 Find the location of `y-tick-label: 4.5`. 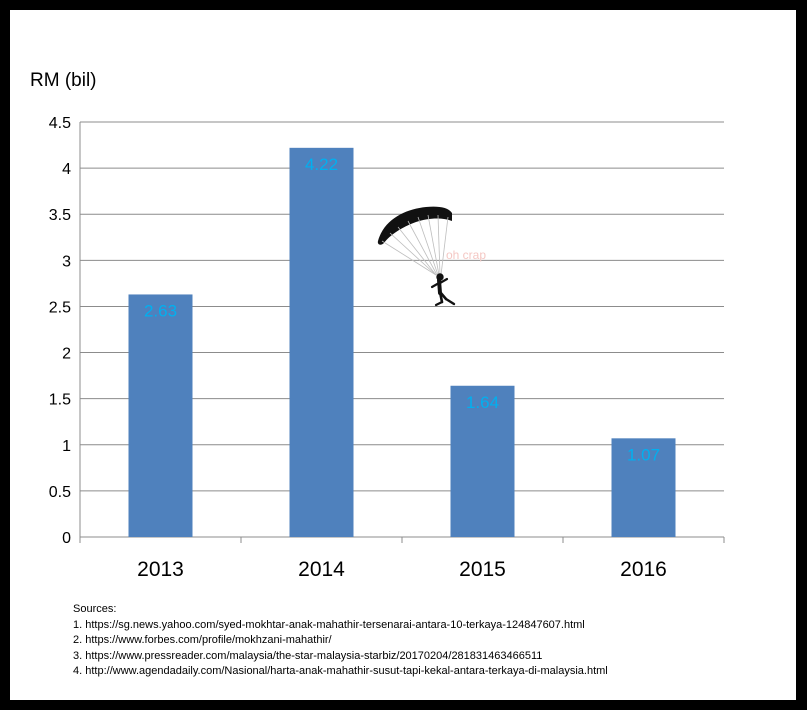

y-tick-label: 4.5 is located at coordinates (60, 123).